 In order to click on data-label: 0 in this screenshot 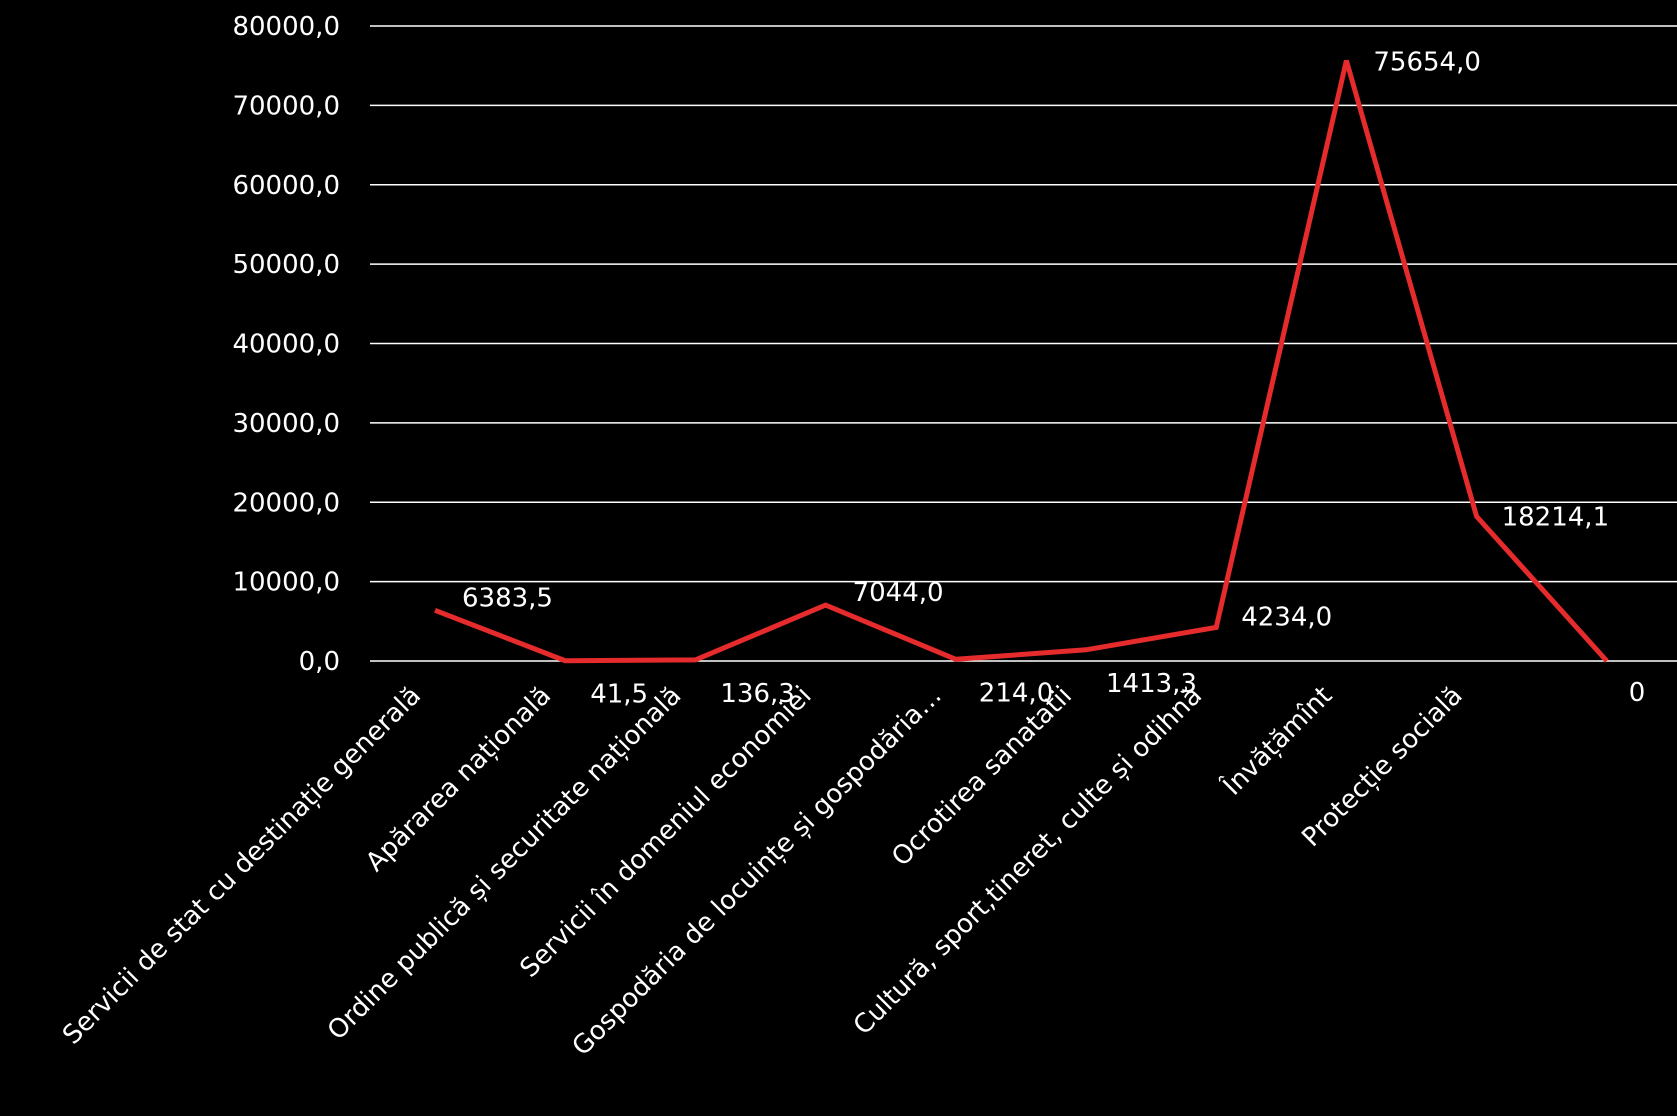, I will do `click(1637, 693)`.